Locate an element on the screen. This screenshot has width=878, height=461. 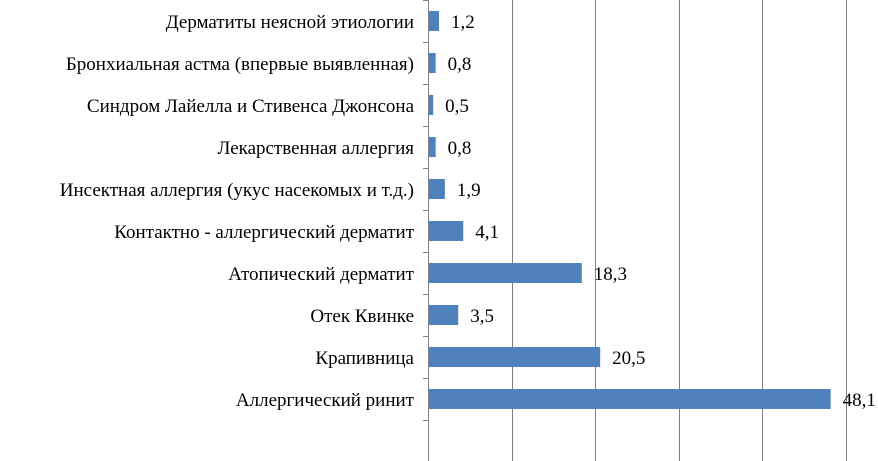
category-label-1: Бронхиальная астма (впервые выявленная) is located at coordinates (240, 64).